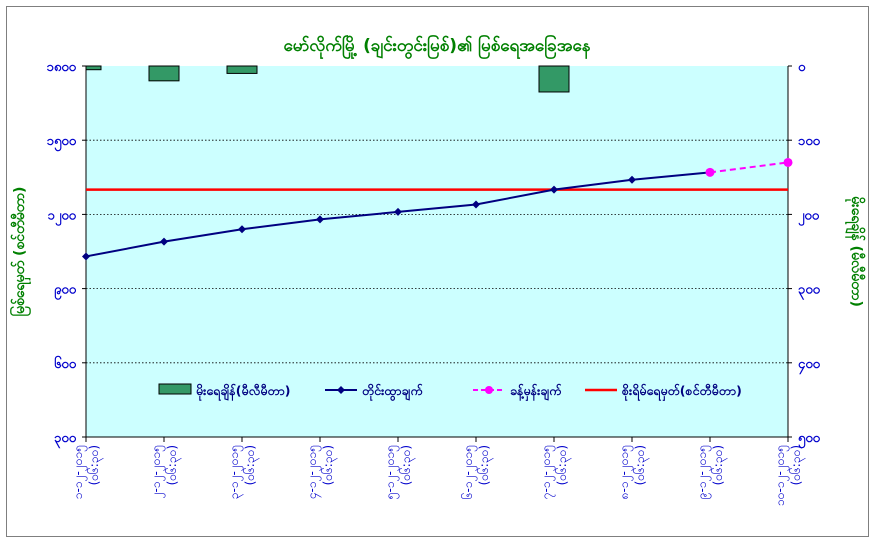  What do you see at coordinates (393, 392) in the screenshot?
I see `legend-label: တိုင်းထွာချက်` at bounding box center [393, 392].